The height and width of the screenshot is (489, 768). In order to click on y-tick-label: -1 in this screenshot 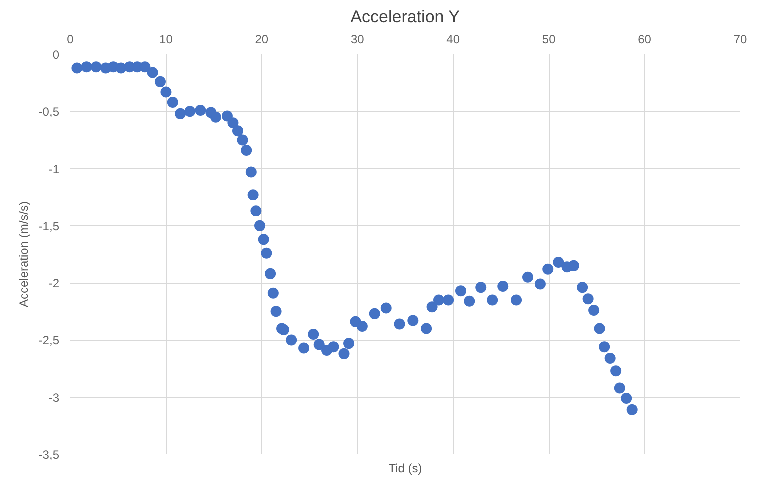, I will do `click(54, 169)`.